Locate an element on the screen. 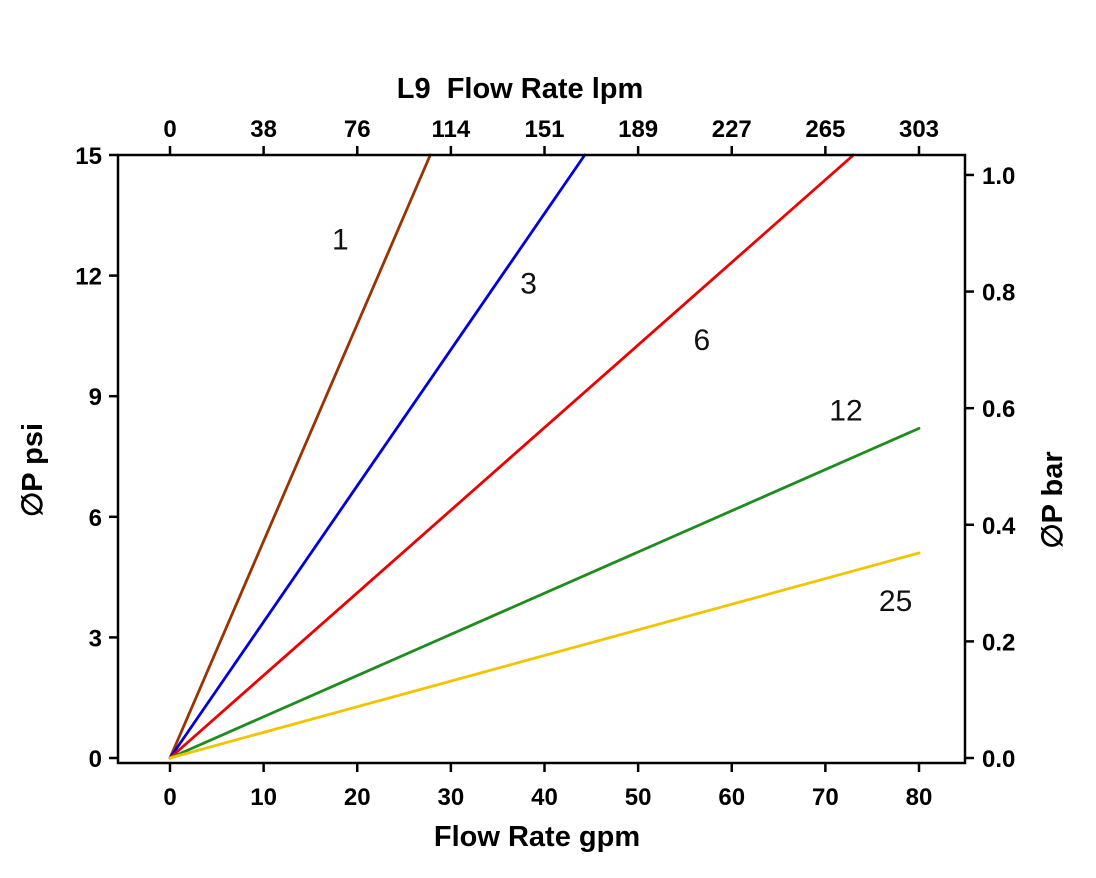 This screenshot has height=878, width=1096. y-right-tick-label: 0.8 is located at coordinates (998, 293).